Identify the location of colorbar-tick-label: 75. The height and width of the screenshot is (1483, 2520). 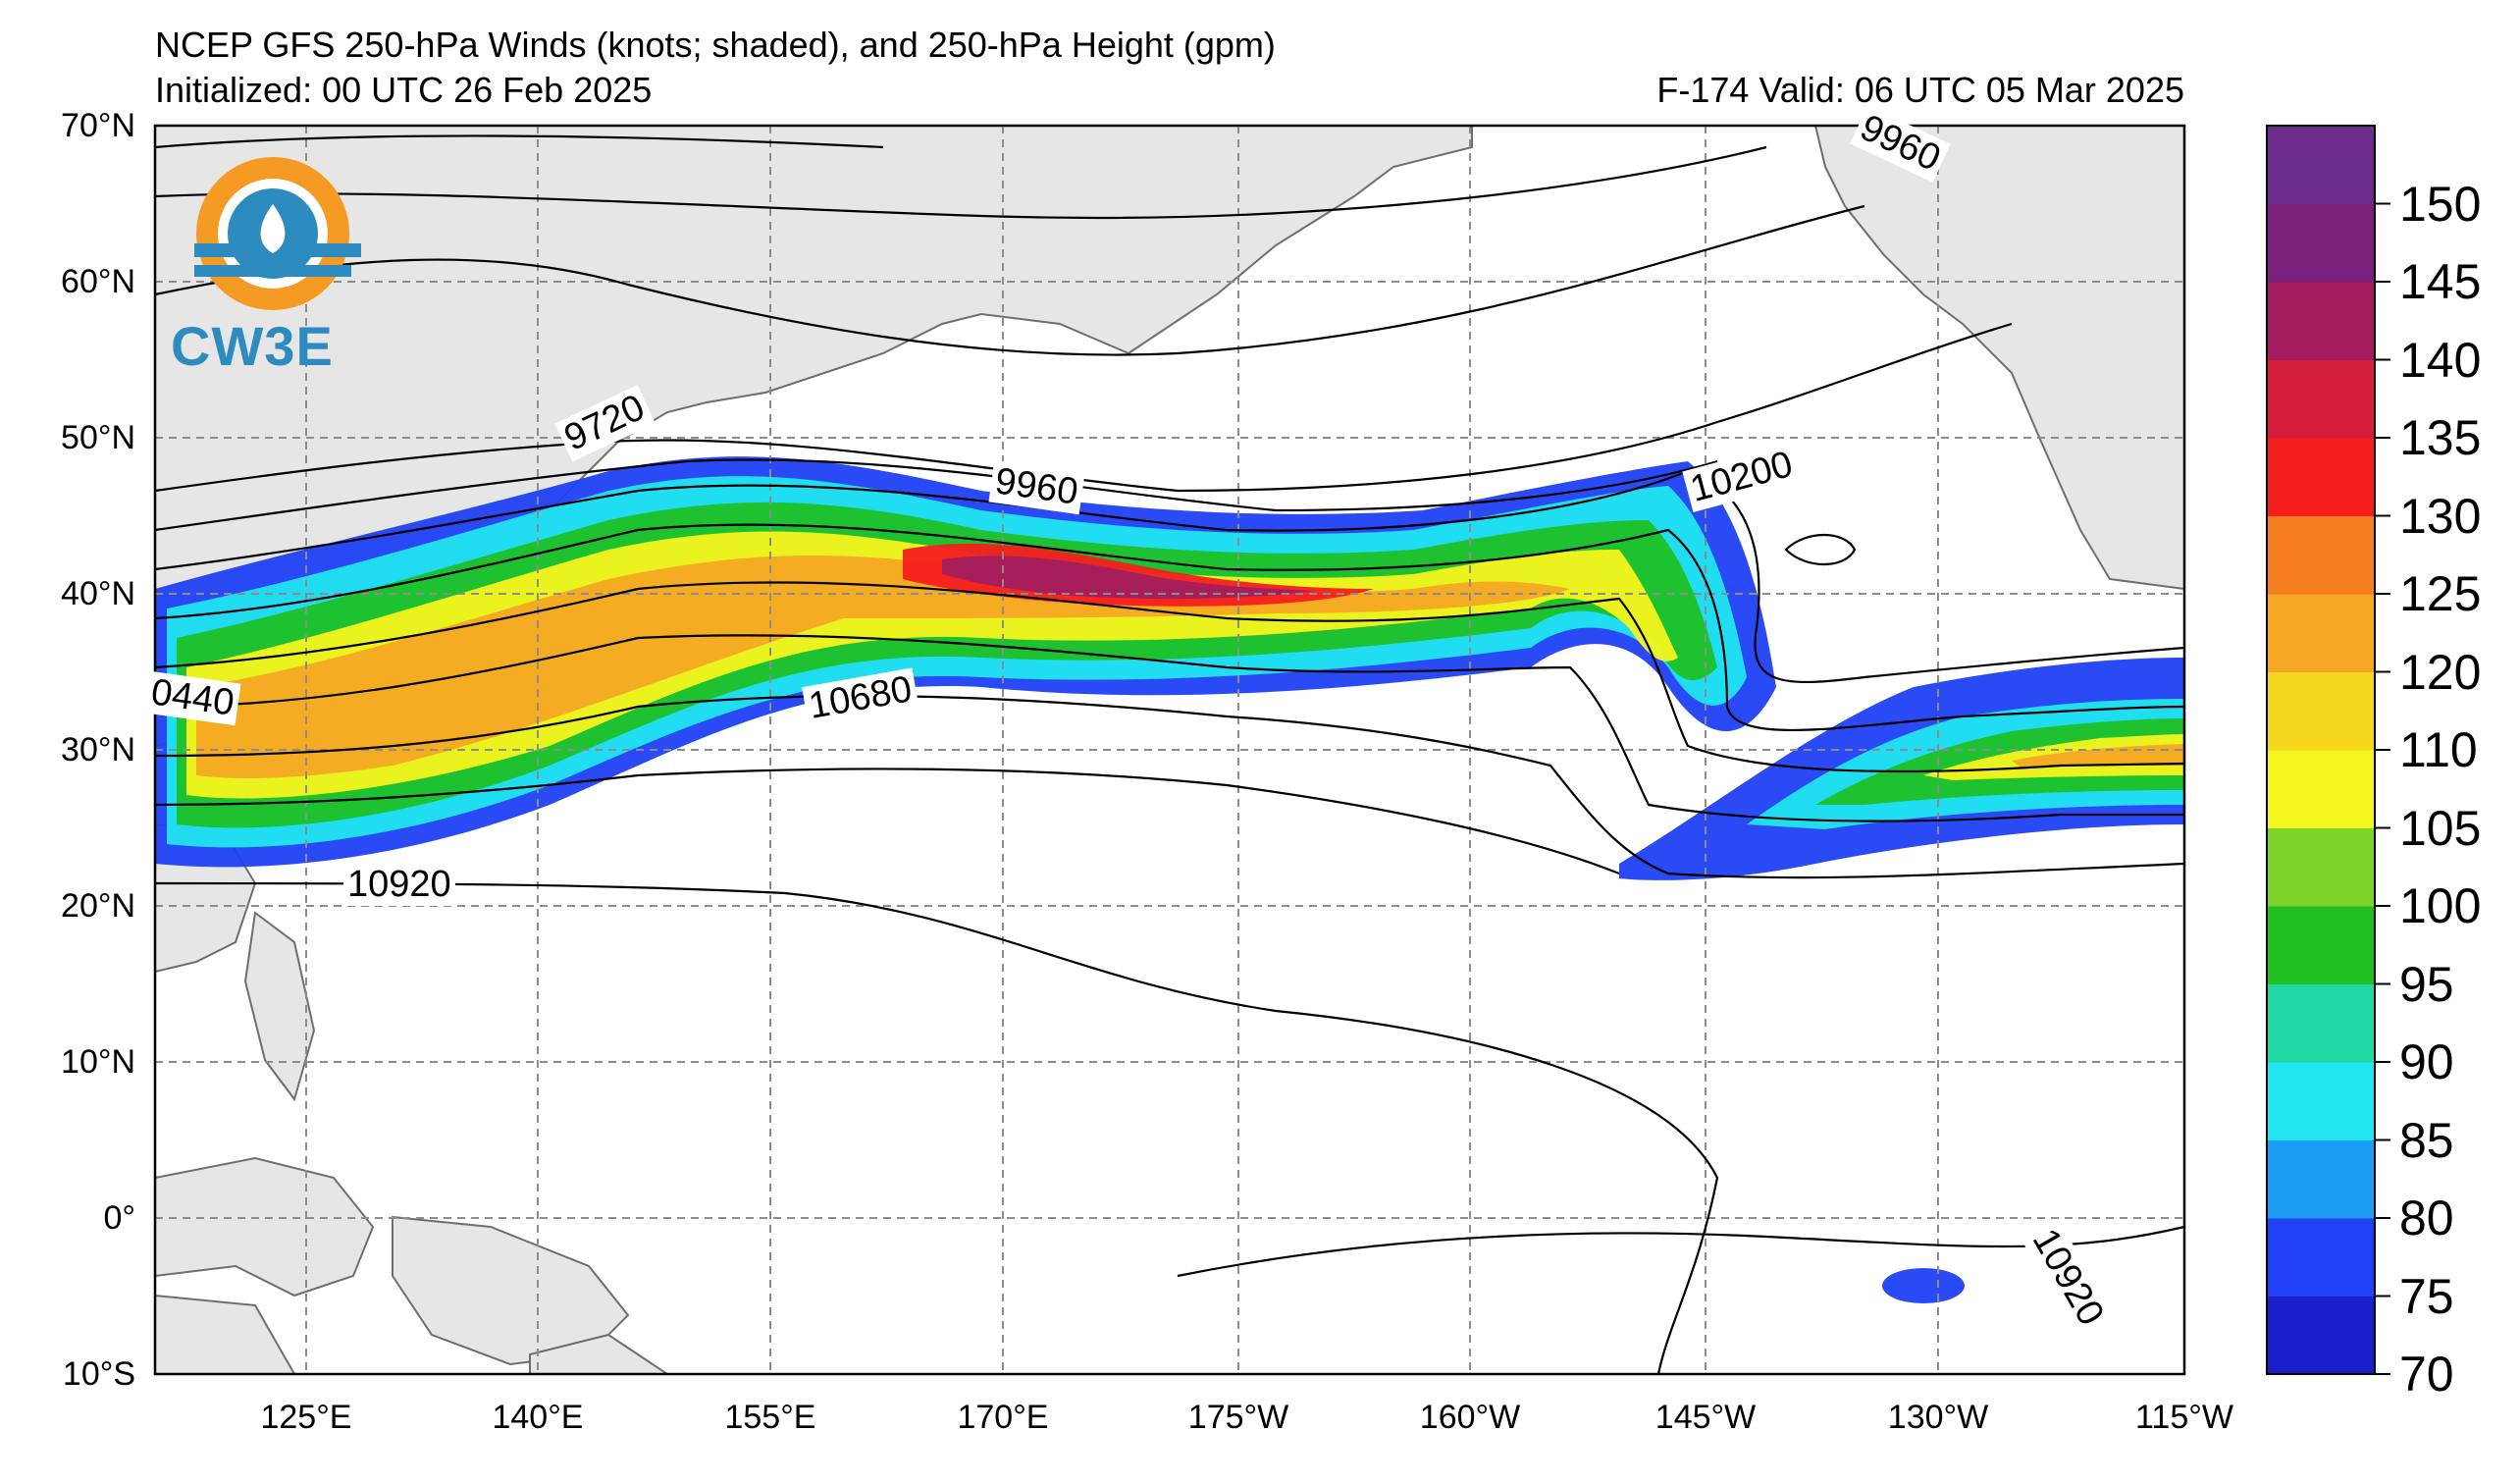
(2426, 1296).